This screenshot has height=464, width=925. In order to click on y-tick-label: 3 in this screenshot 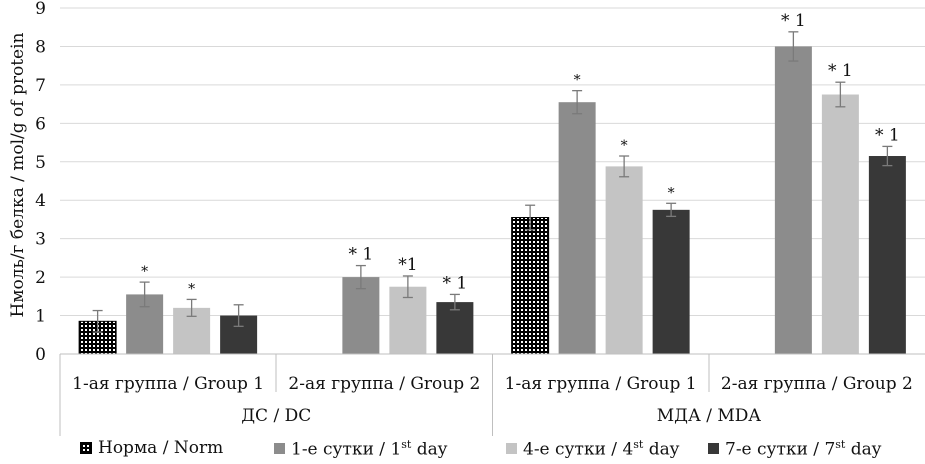, I will do `click(40, 240)`.